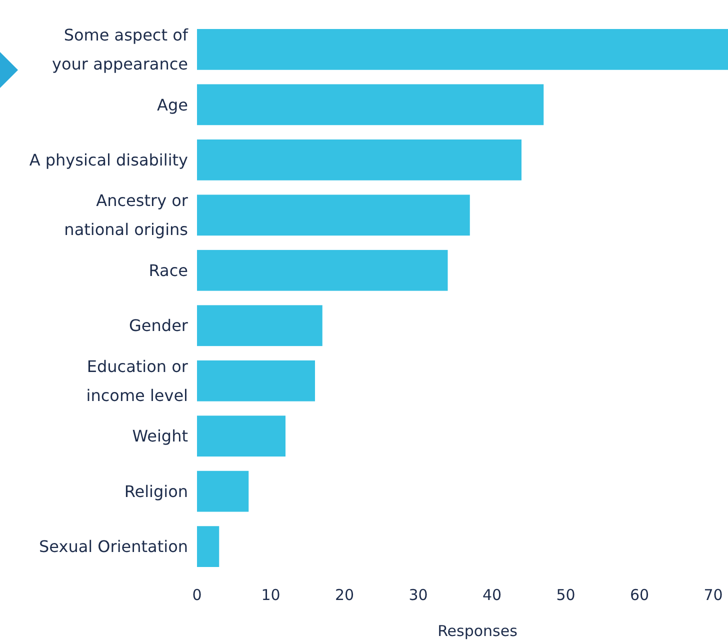 The width and height of the screenshot is (728, 641). Describe the element at coordinates (160, 436) in the screenshot. I see `y-tick-label: Weight` at that location.